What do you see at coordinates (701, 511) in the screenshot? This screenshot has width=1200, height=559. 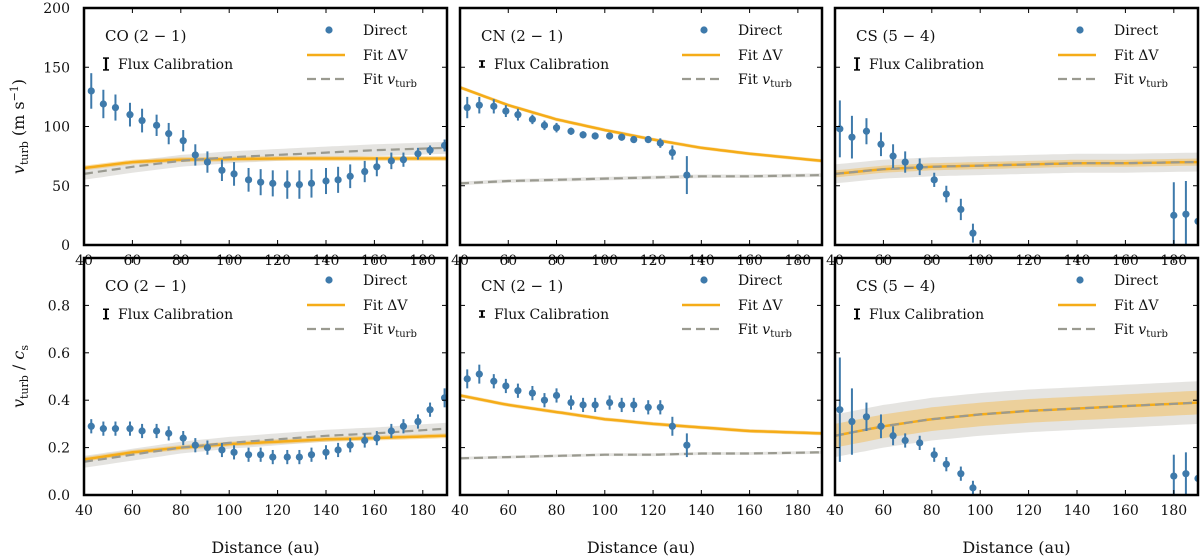 I see `x-tick-label: 140` at bounding box center [701, 511].